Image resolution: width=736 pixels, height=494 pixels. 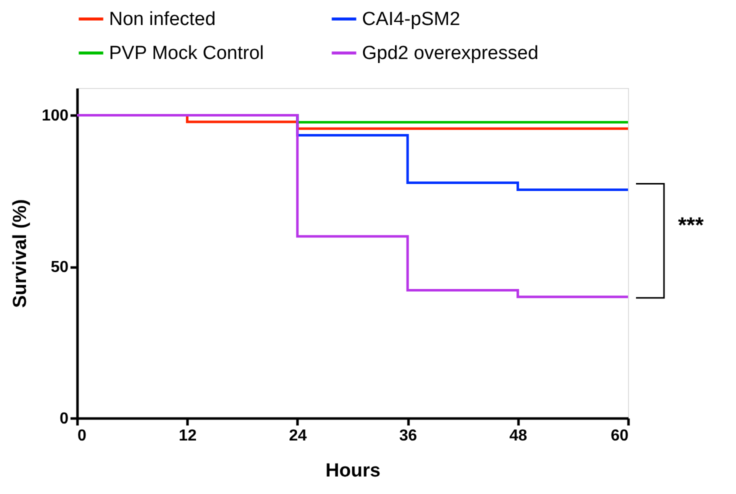 What do you see at coordinates (298, 436) in the screenshot?
I see `x-tick-label: 24` at bounding box center [298, 436].